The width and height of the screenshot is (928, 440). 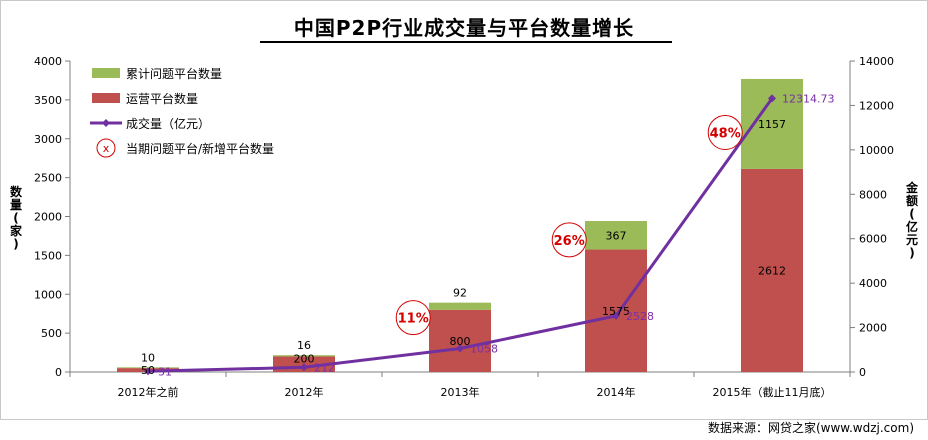 I want to click on percent-callout: 26%, so click(x=569, y=240).